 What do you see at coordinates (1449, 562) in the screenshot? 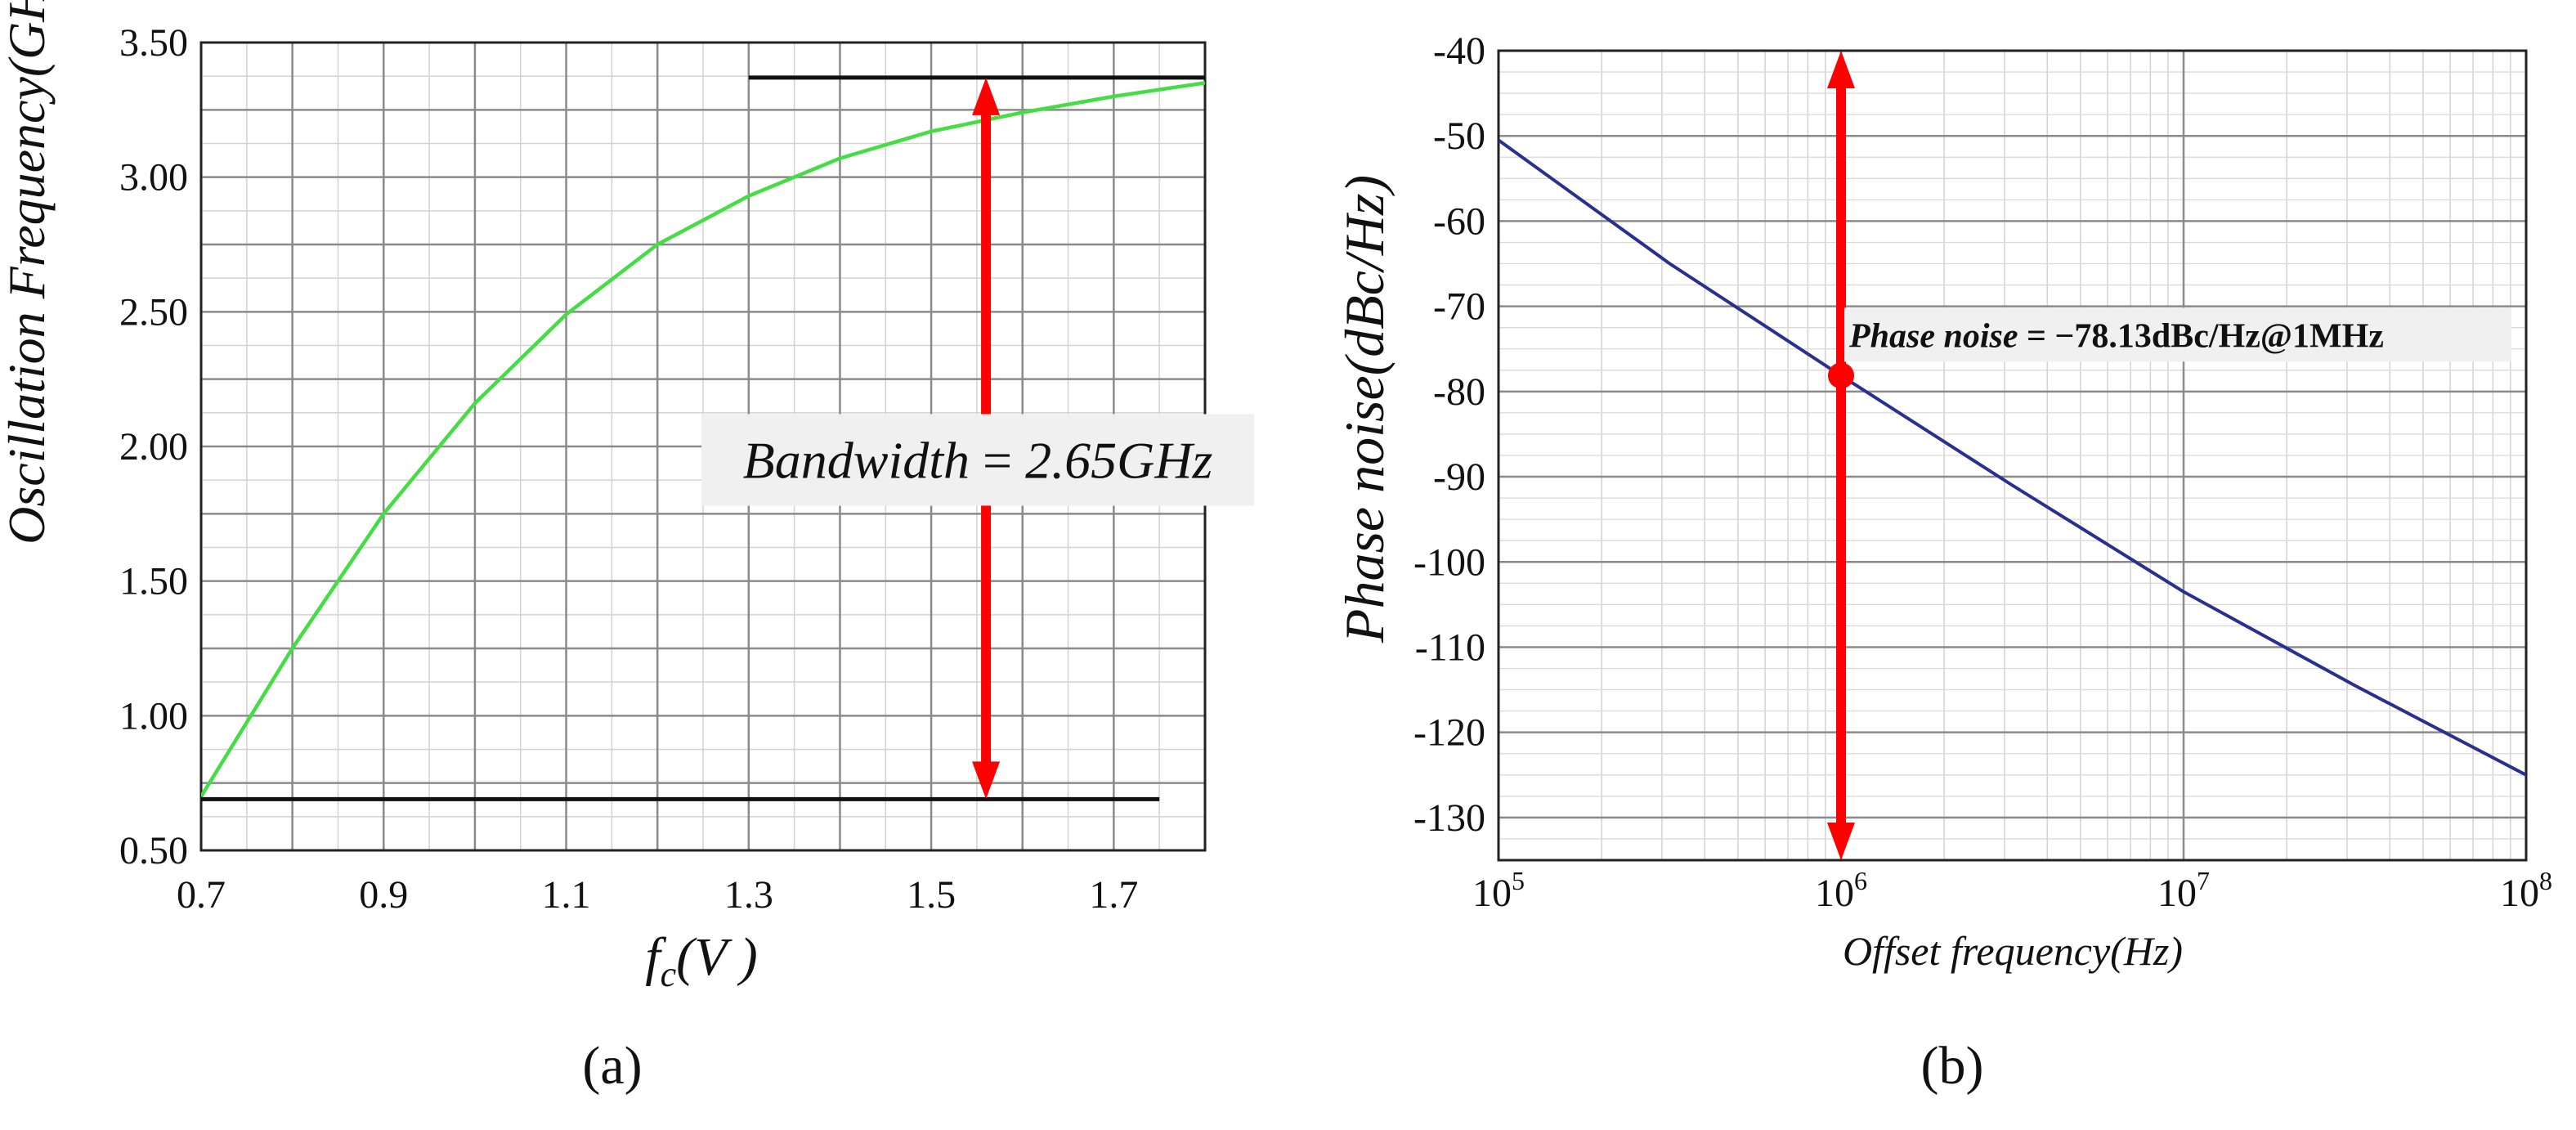
I see `y-tick-label: -100` at bounding box center [1449, 562].